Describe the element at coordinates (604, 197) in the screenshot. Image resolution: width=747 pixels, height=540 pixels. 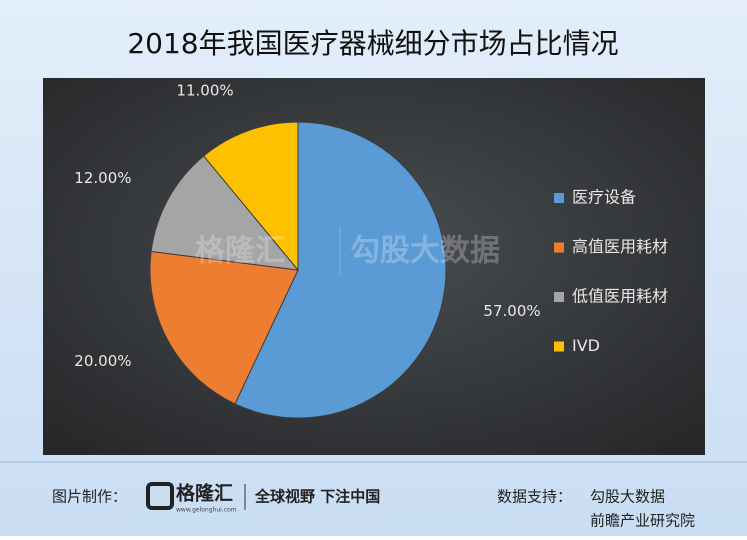
I see `legend-label: 医疗设备` at that location.